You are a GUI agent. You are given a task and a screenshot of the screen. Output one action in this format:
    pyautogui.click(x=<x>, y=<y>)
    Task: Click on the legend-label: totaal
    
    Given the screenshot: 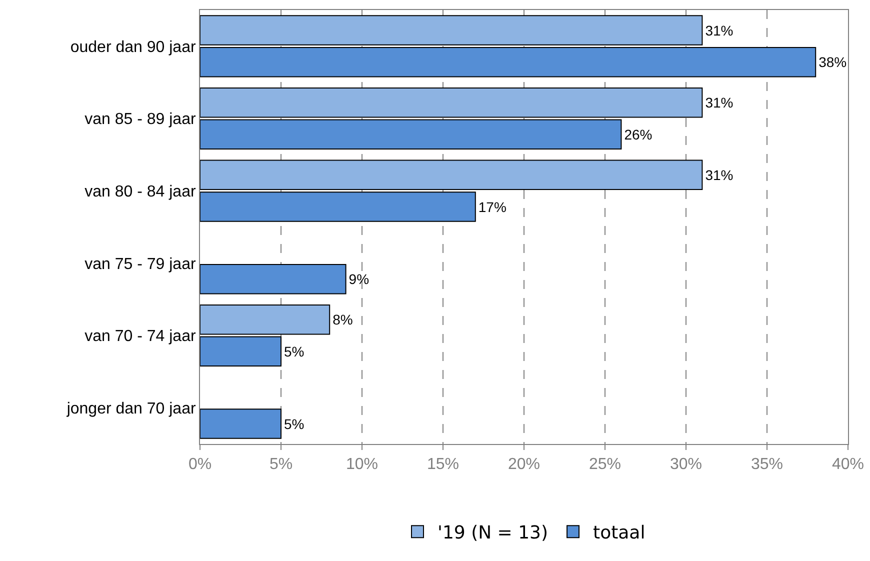 What is the action you would take?
    pyautogui.click(x=619, y=533)
    